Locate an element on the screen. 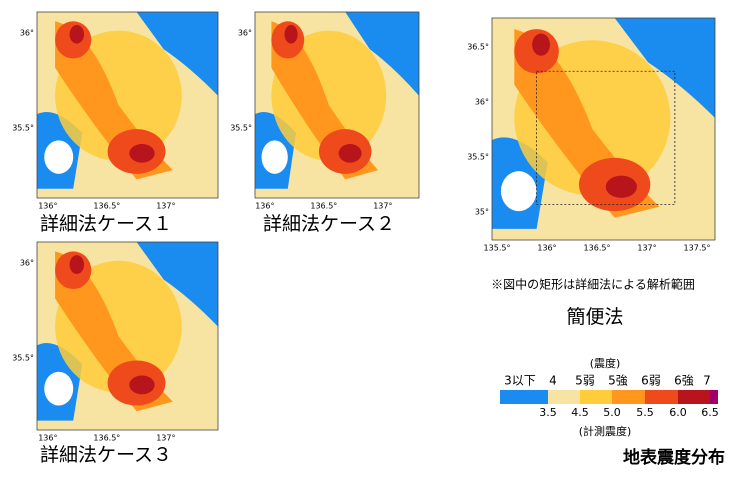 Image resolution: width=741 pixels, height=477 pixels. intensity-label: 6強 is located at coordinates (684, 381).